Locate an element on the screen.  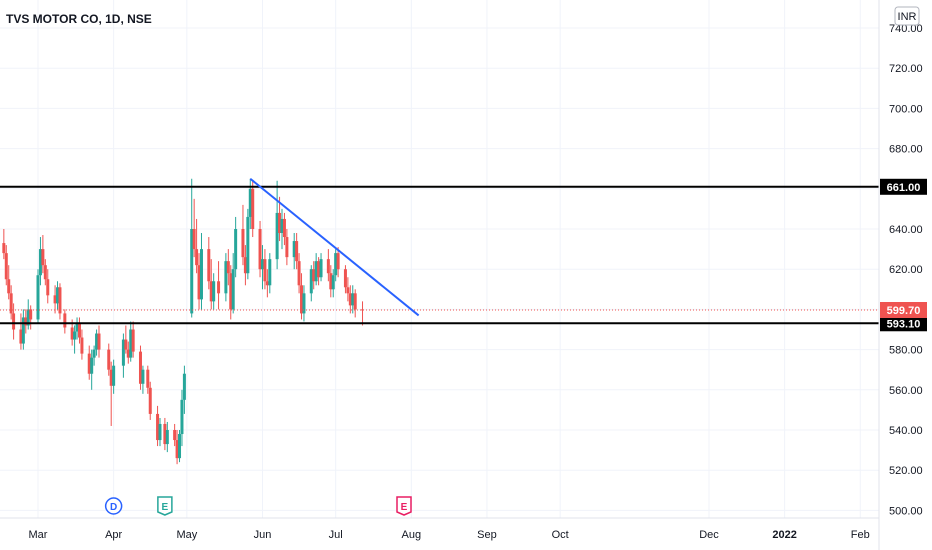
x-tick-label: Apr is located at coordinates (113, 535).